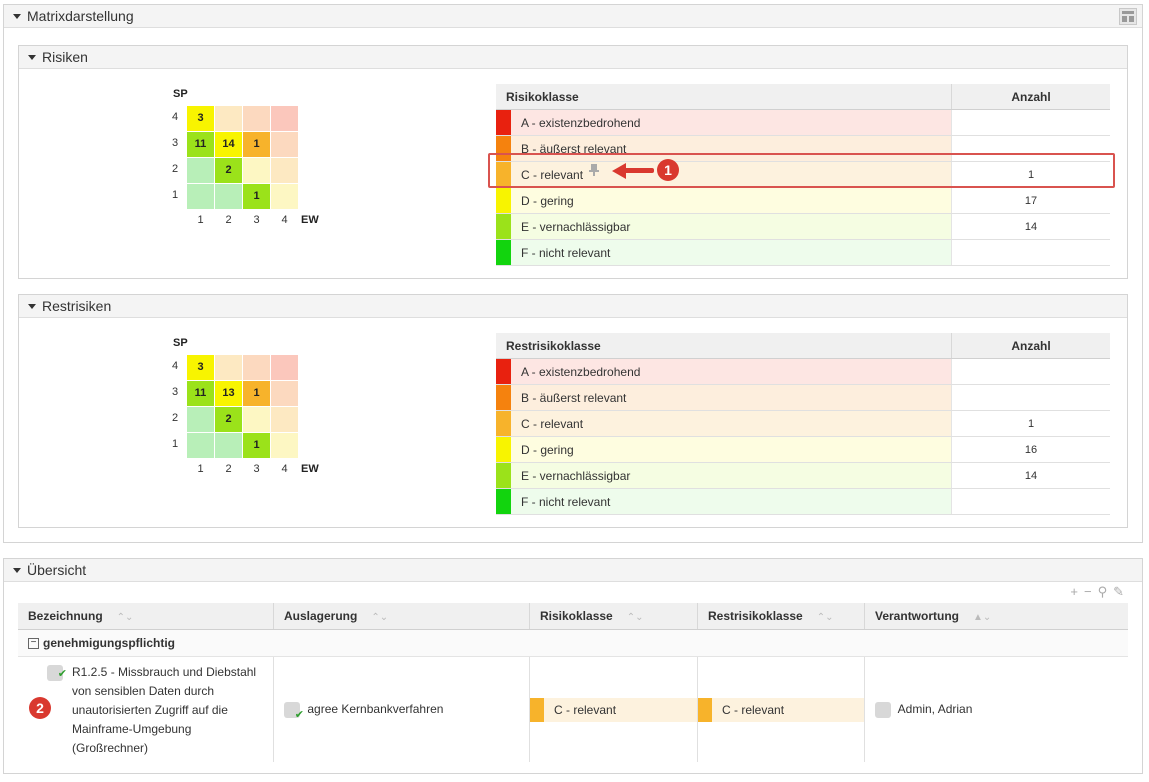  What do you see at coordinates (1102, 591) in the screenshot?
I see `search-icon: ⚲` at bounding box center [1102, 591].